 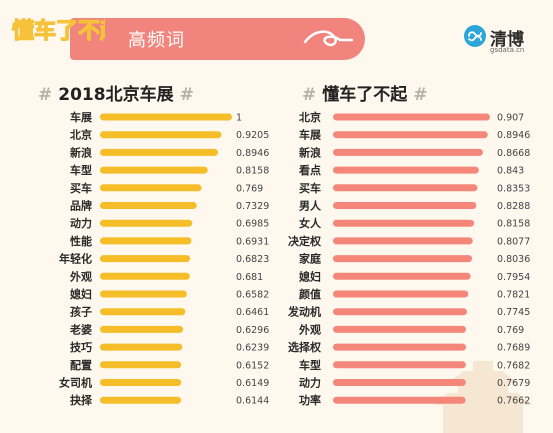 What do you see at coordinates (365, 95) in the screenshot?
I see `right-chart-title: 懂车了不起` at bounding box center [365, 95].